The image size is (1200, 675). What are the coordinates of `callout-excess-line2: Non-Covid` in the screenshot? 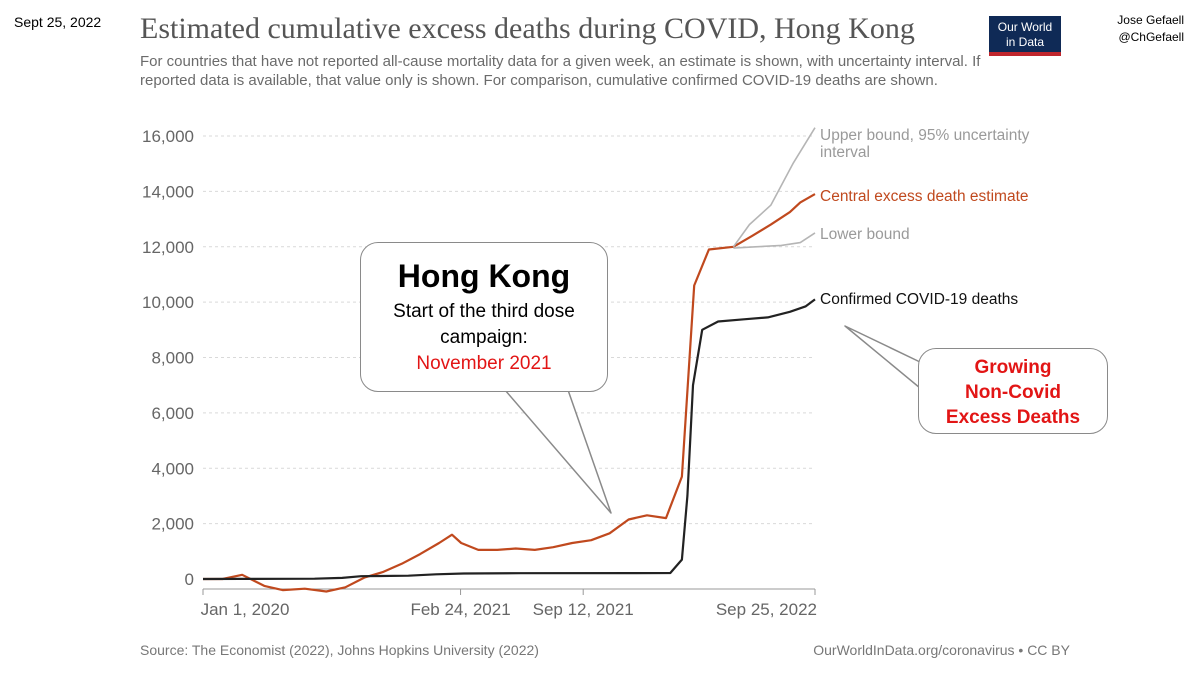 It's located at (1013, 392).